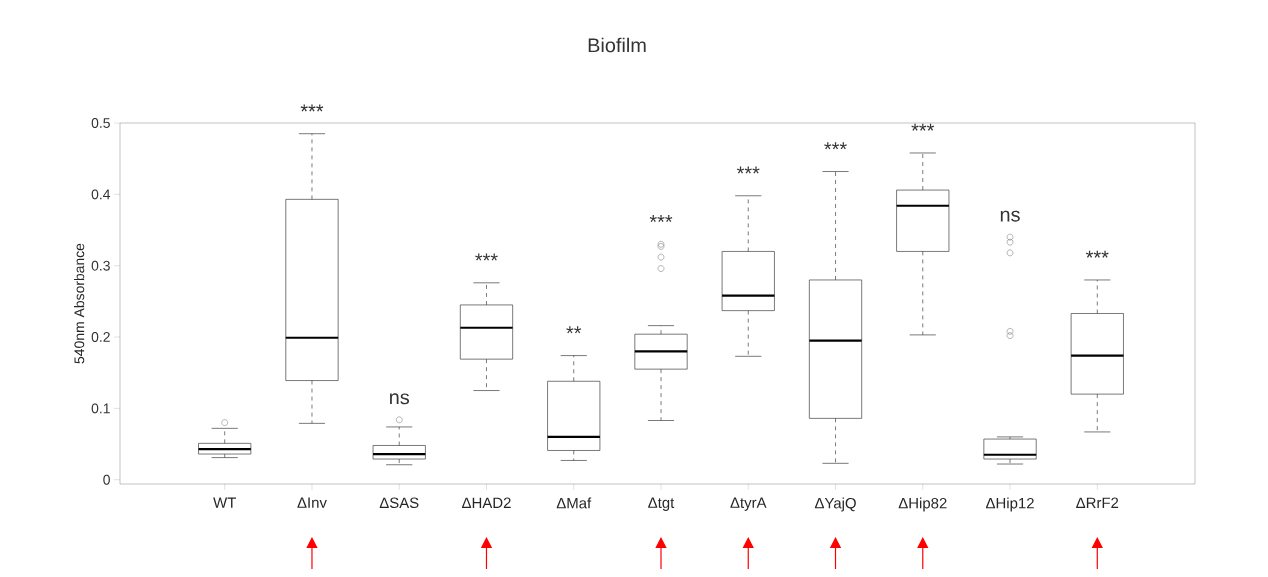  I want to click on x-tick-label: ΔHip82, so click(922, 504).